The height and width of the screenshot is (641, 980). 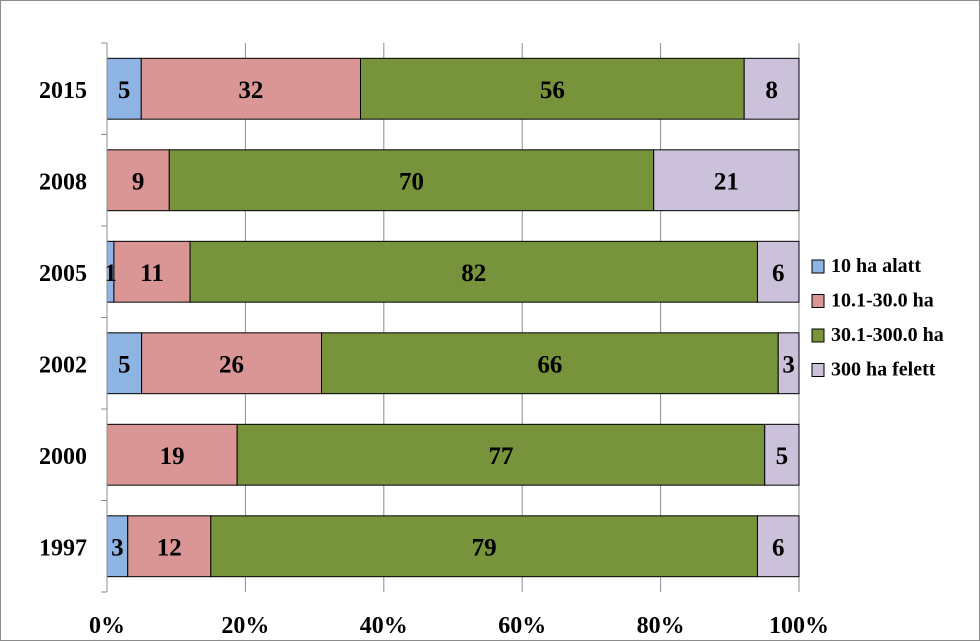 I want to click on data-label: 26, so click(x=231, y=364).